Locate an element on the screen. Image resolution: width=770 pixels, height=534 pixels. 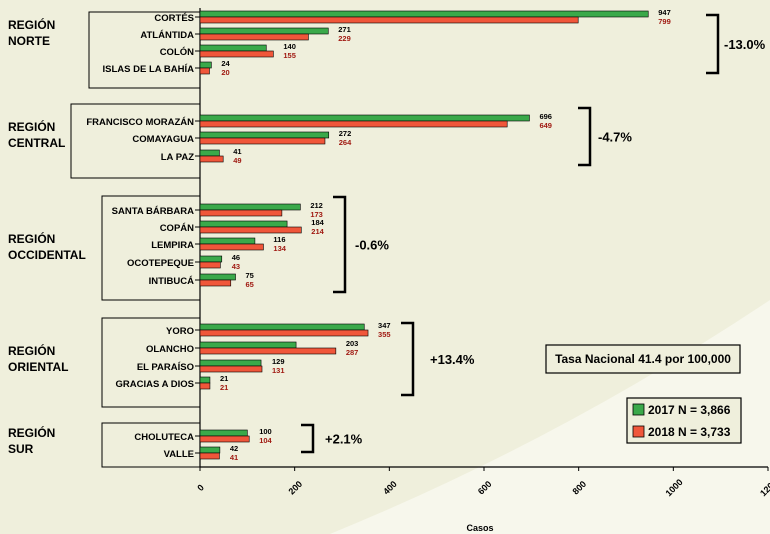
category-label: EL PARAÍSO is located at coordinates (165, 367).